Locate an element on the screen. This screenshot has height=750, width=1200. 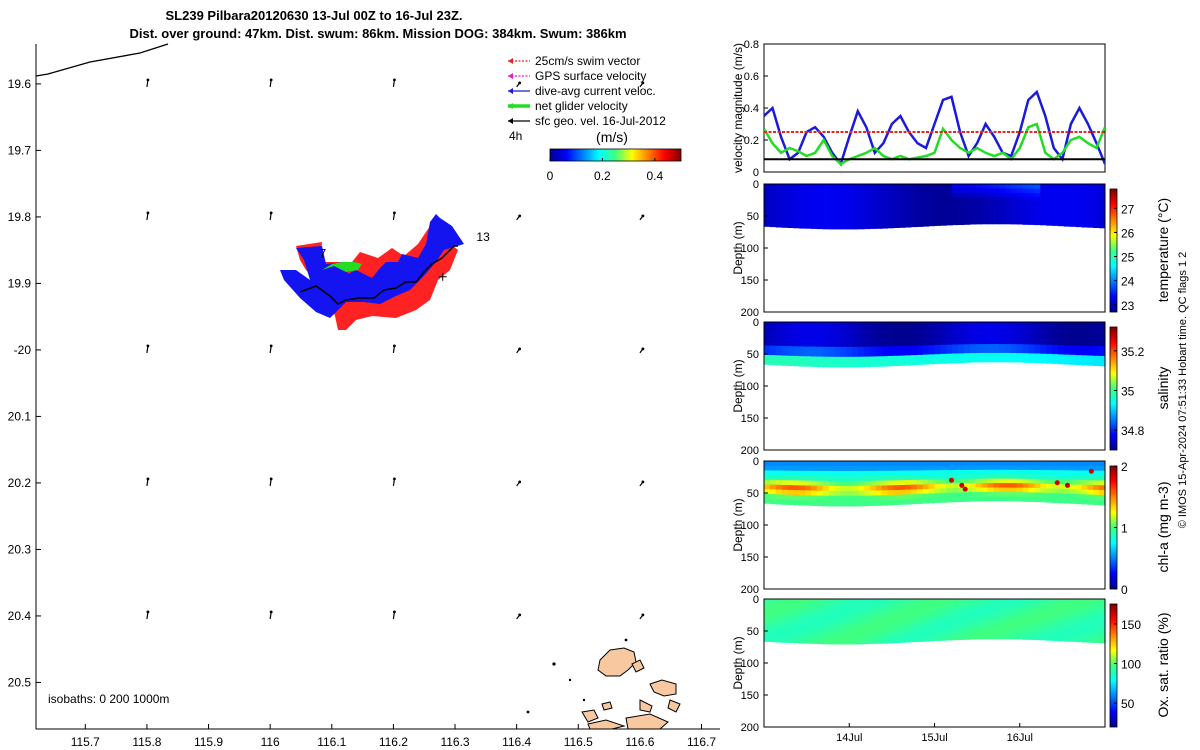
geo-arrow-head is located at coordinates (148, 479).